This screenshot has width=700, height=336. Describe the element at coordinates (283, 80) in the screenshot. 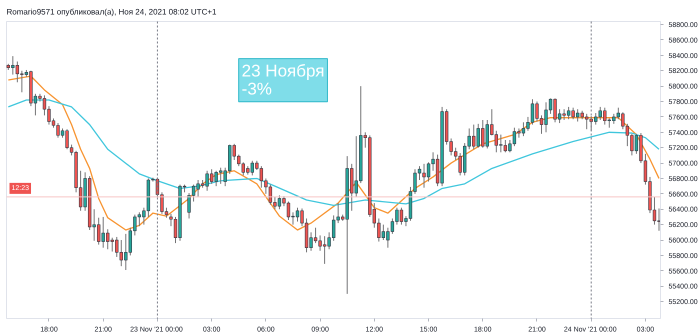

I see `annotation: 23 Ноября -3%` at that location.